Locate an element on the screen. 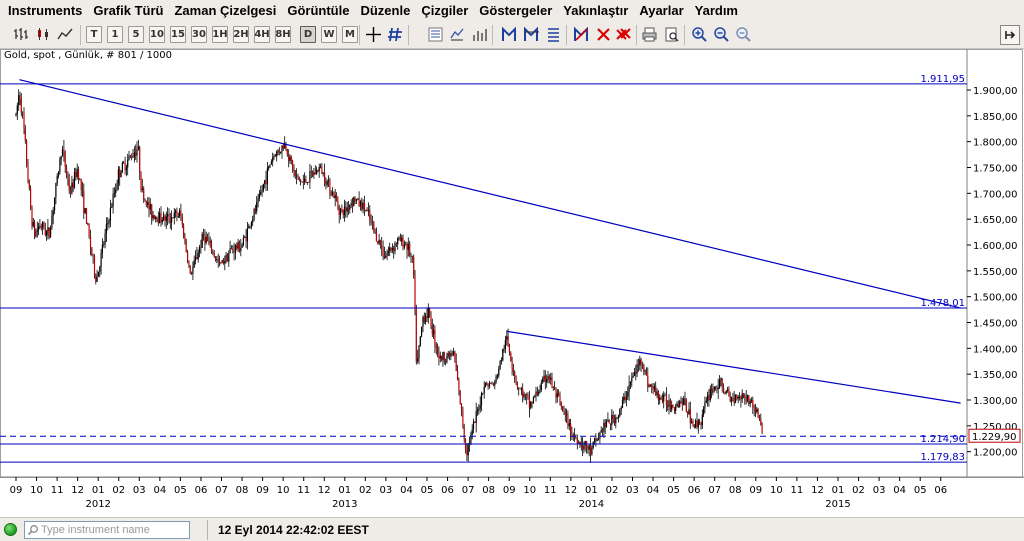 Image resolution: width=1024 pixels, height=541 pixels. period-8h-button: 8H is located at coordinates (283, 34).